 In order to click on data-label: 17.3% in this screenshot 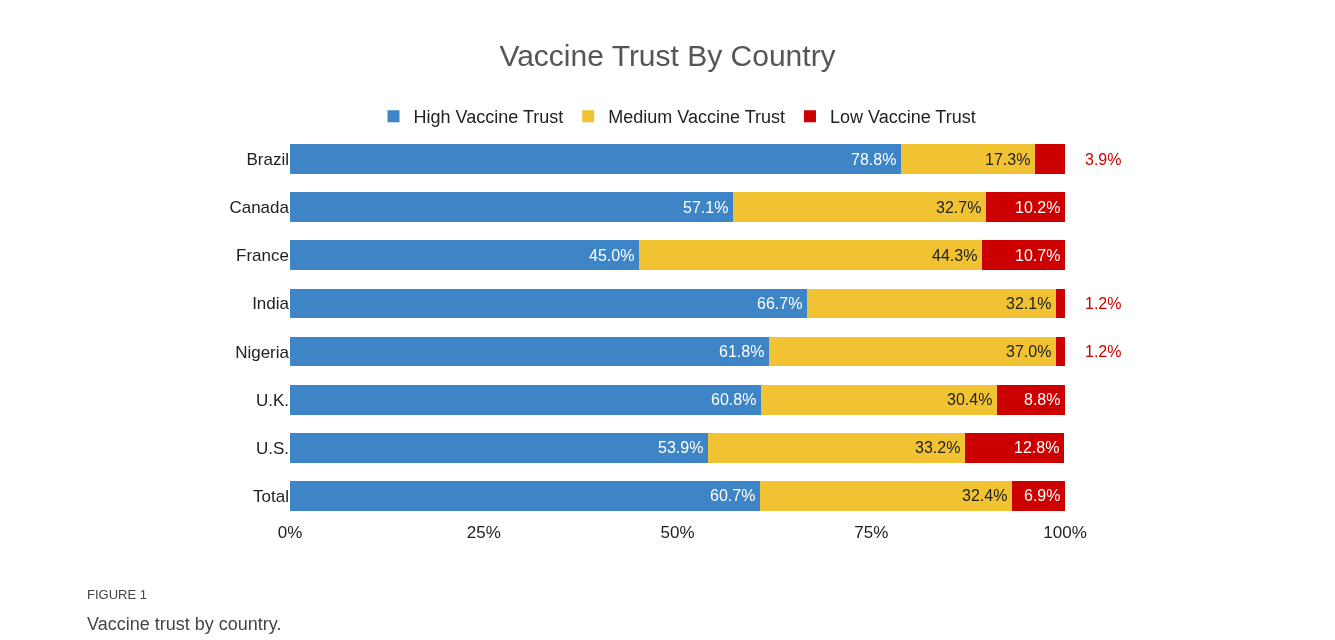, I will do `click(1008, 159)`.